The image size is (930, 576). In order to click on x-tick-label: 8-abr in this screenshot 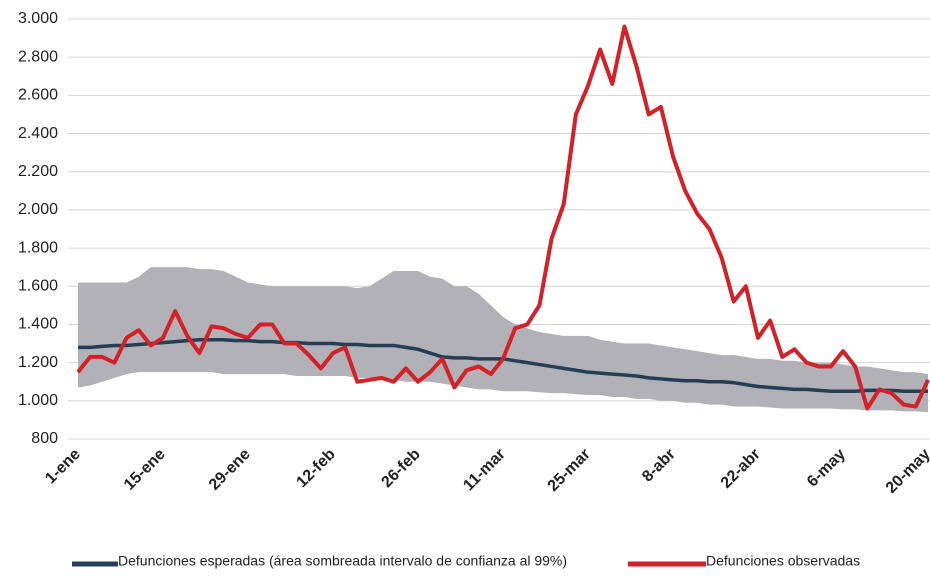, I will do `click(659, 466)`.